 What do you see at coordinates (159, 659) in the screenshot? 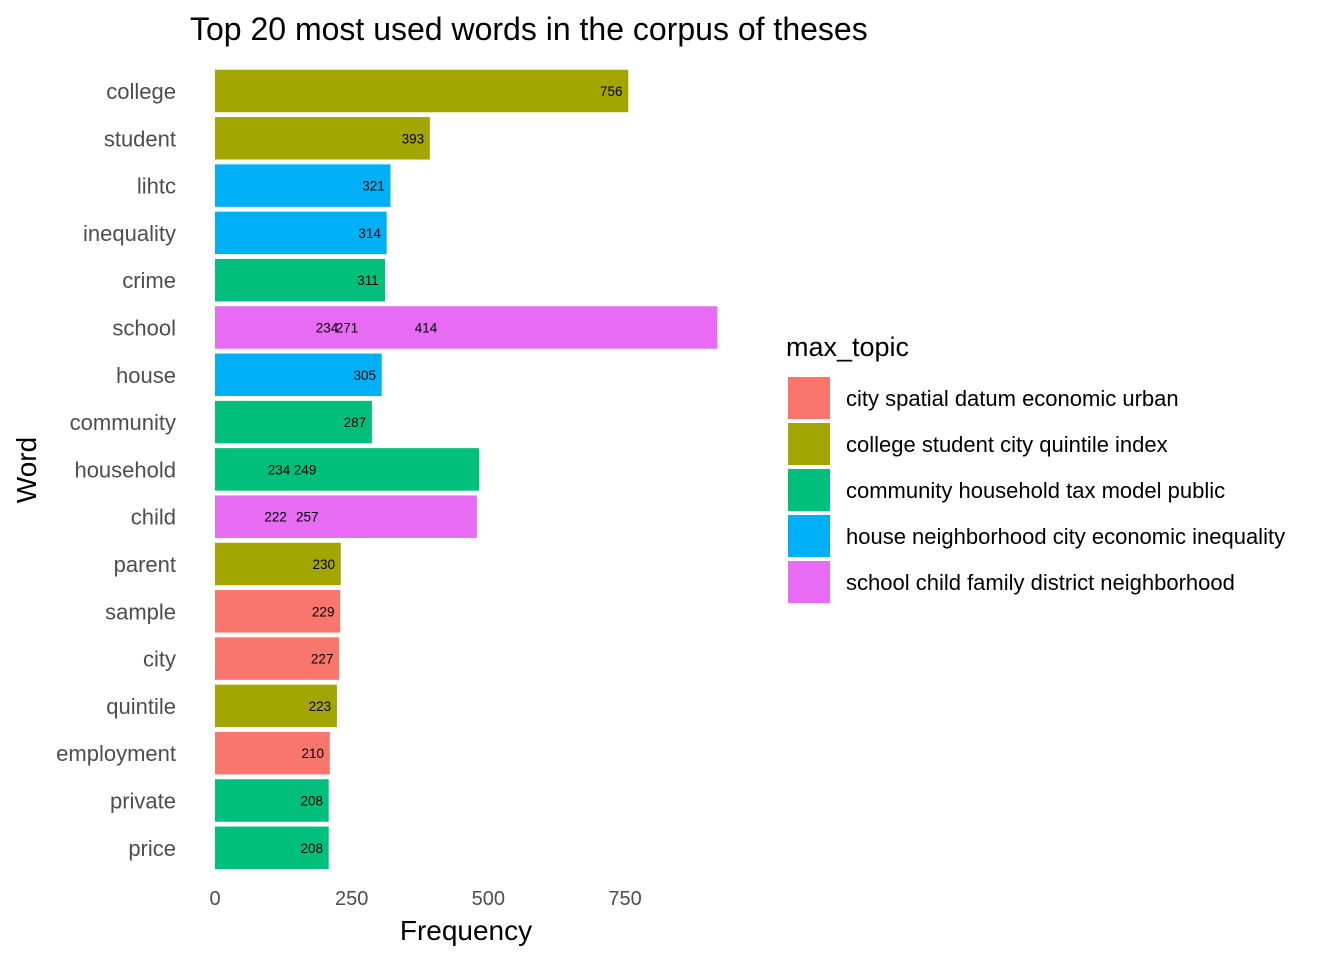
I see `category-label: city` at bounding box center [159, 659].